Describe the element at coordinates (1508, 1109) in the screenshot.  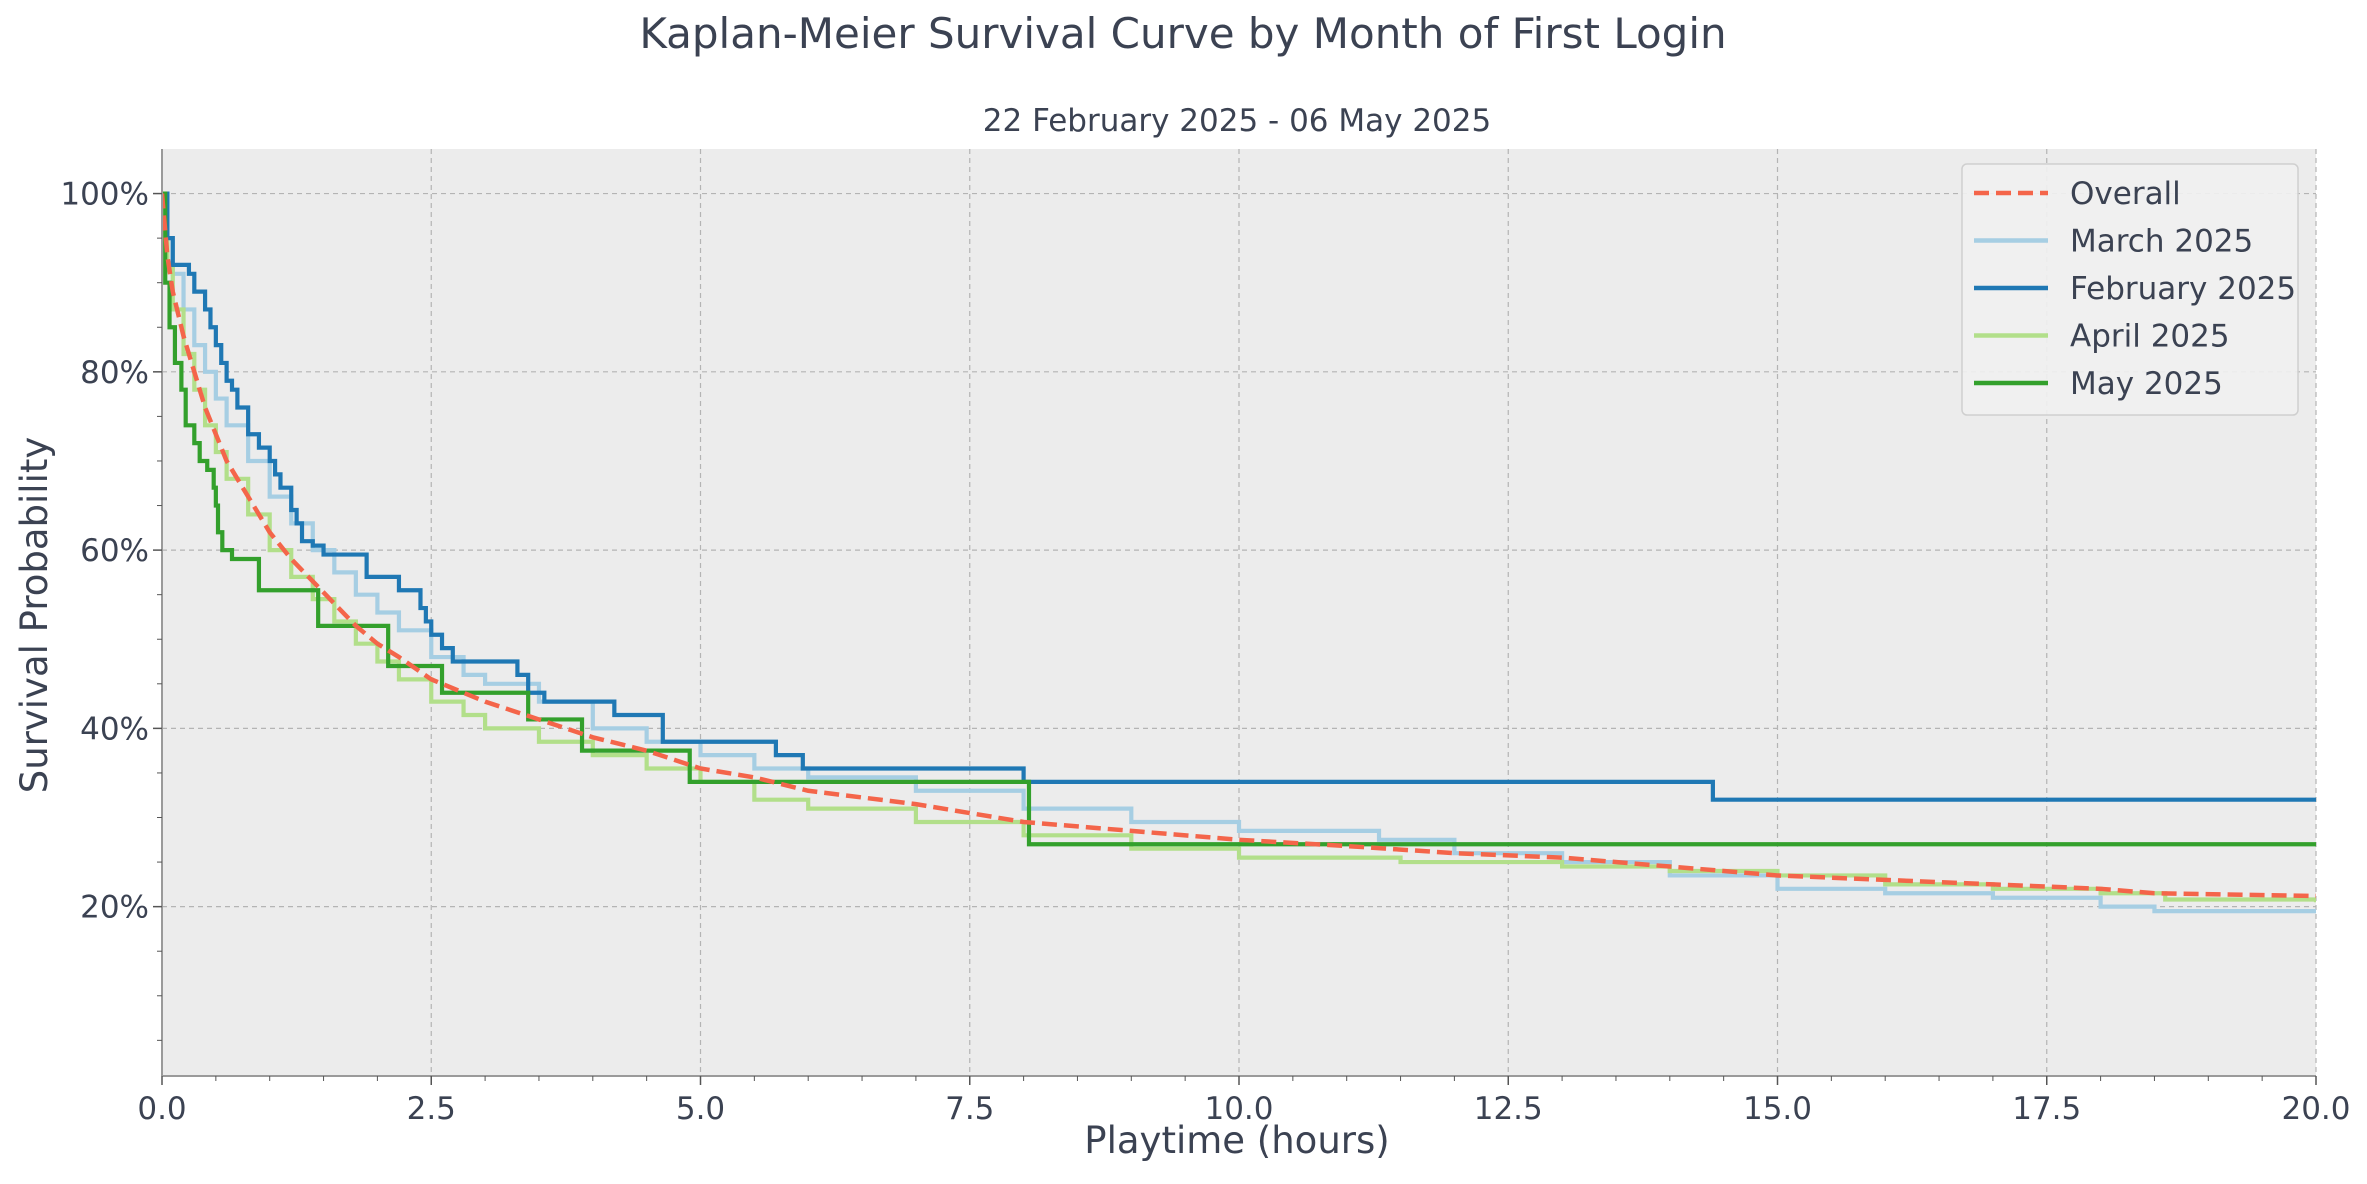
I see `x-tick-label: 12.5` at that location.